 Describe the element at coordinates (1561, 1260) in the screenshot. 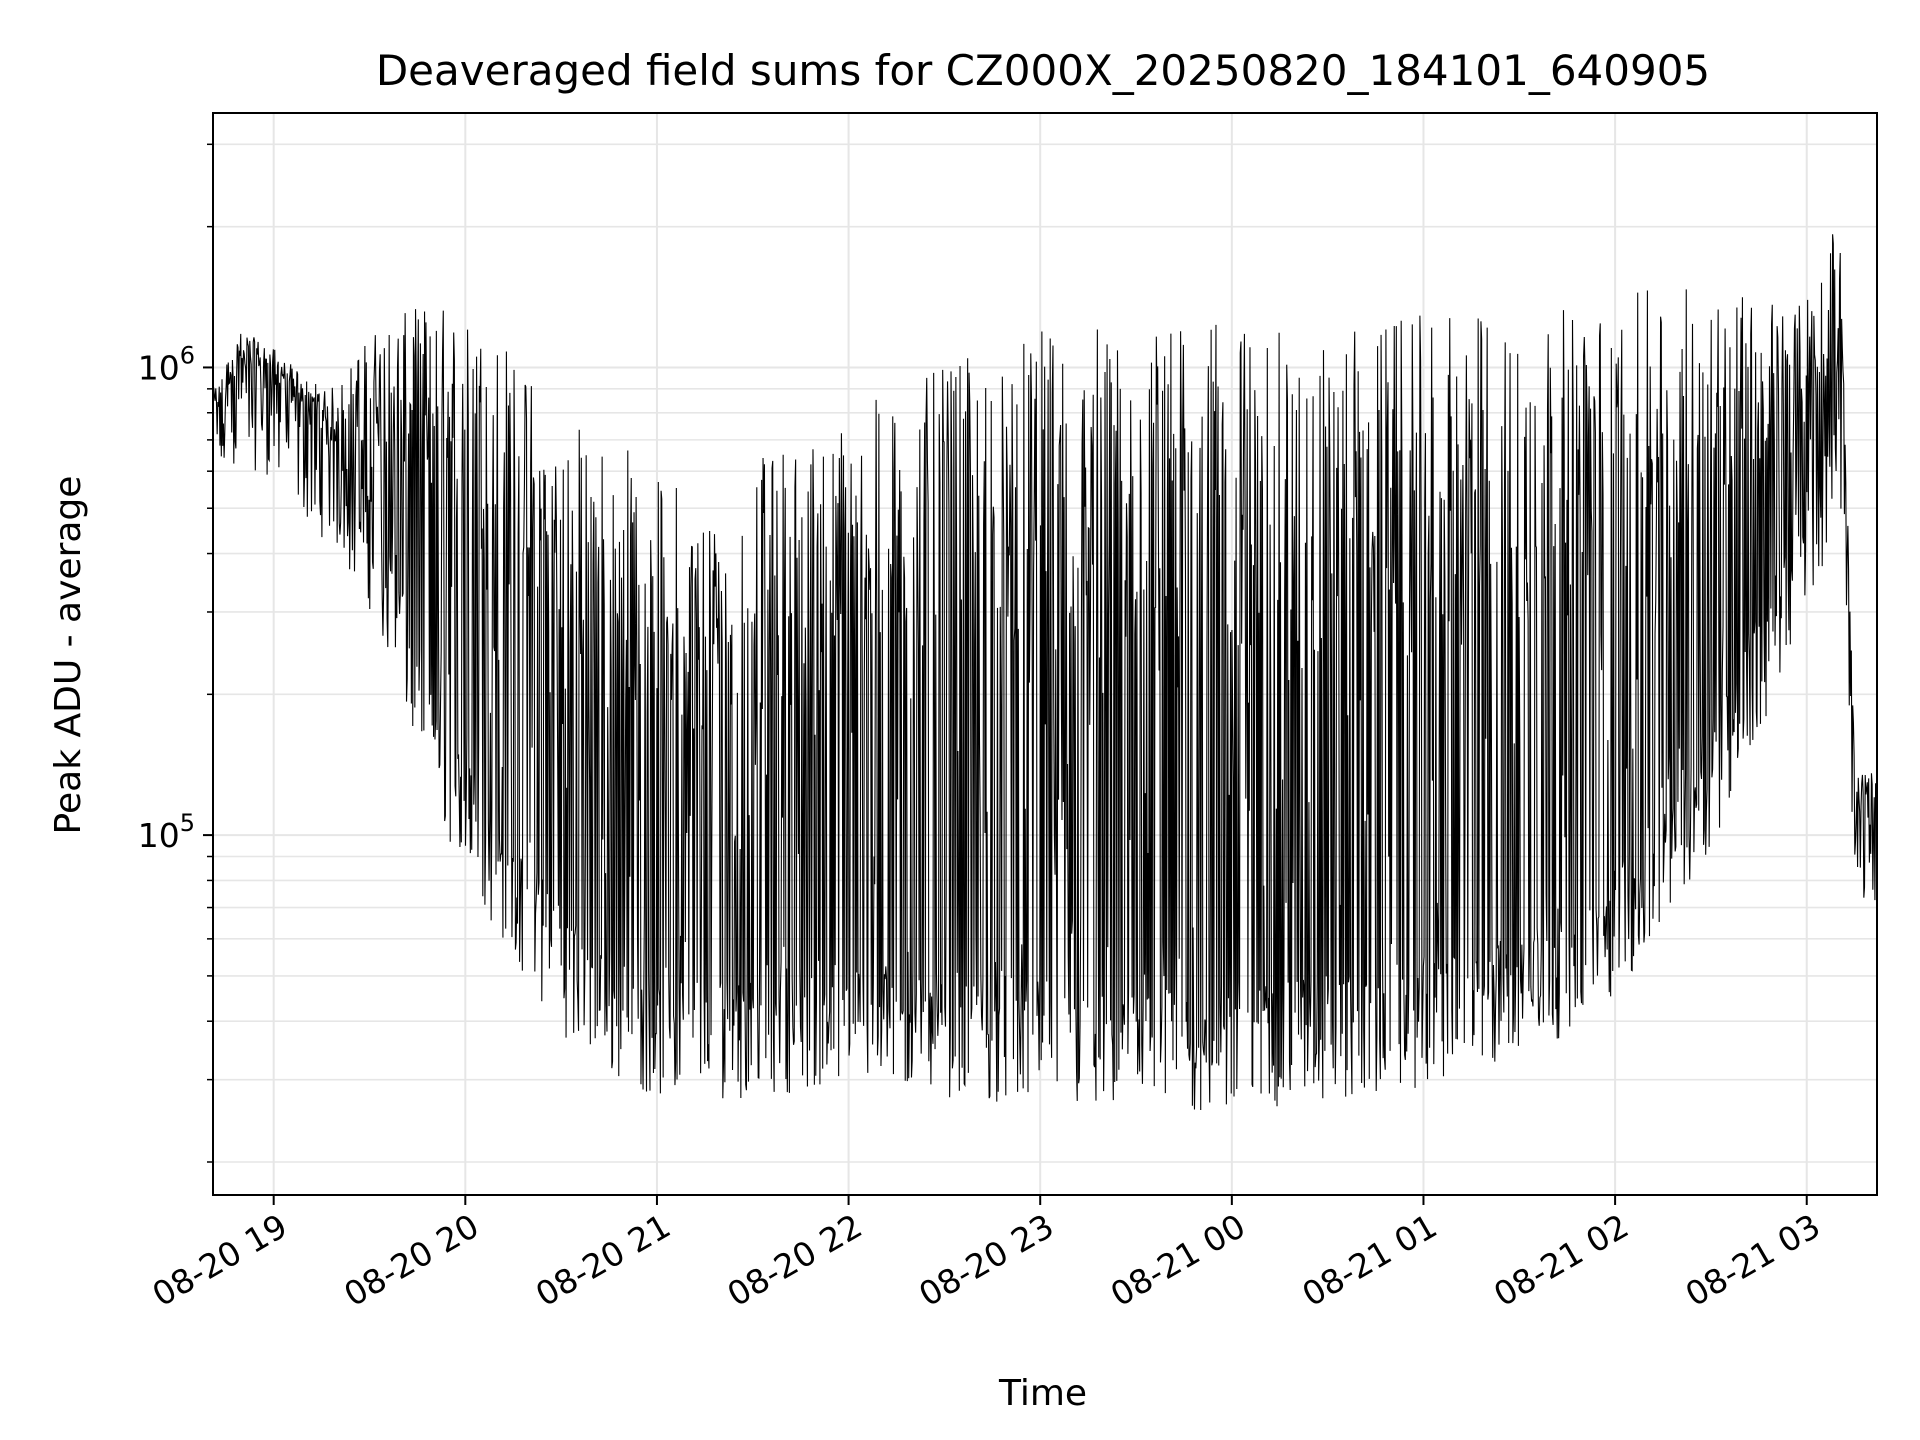

I see `x-tick-label: 08-21 02` at that location.